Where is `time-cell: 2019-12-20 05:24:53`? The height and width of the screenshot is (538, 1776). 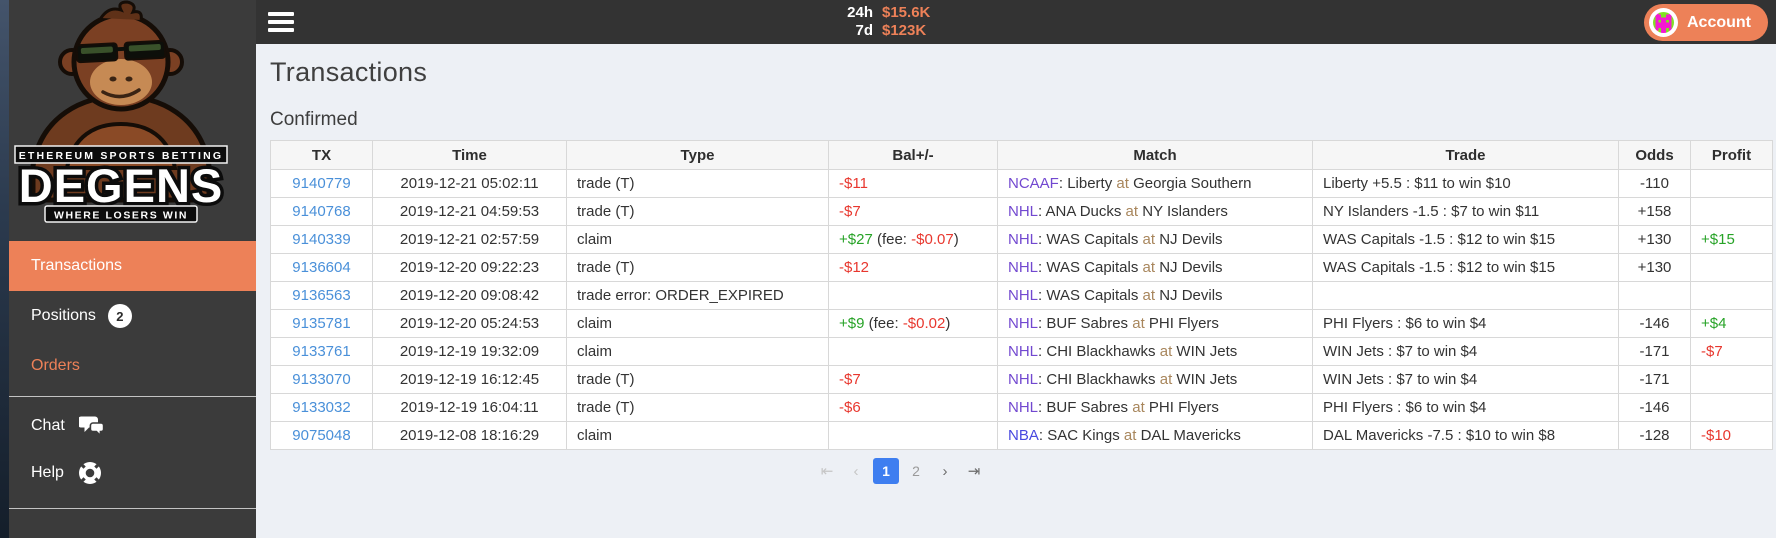
time-cell: 2019-12-20 05:24:53 is located at coordinates (469, 323).